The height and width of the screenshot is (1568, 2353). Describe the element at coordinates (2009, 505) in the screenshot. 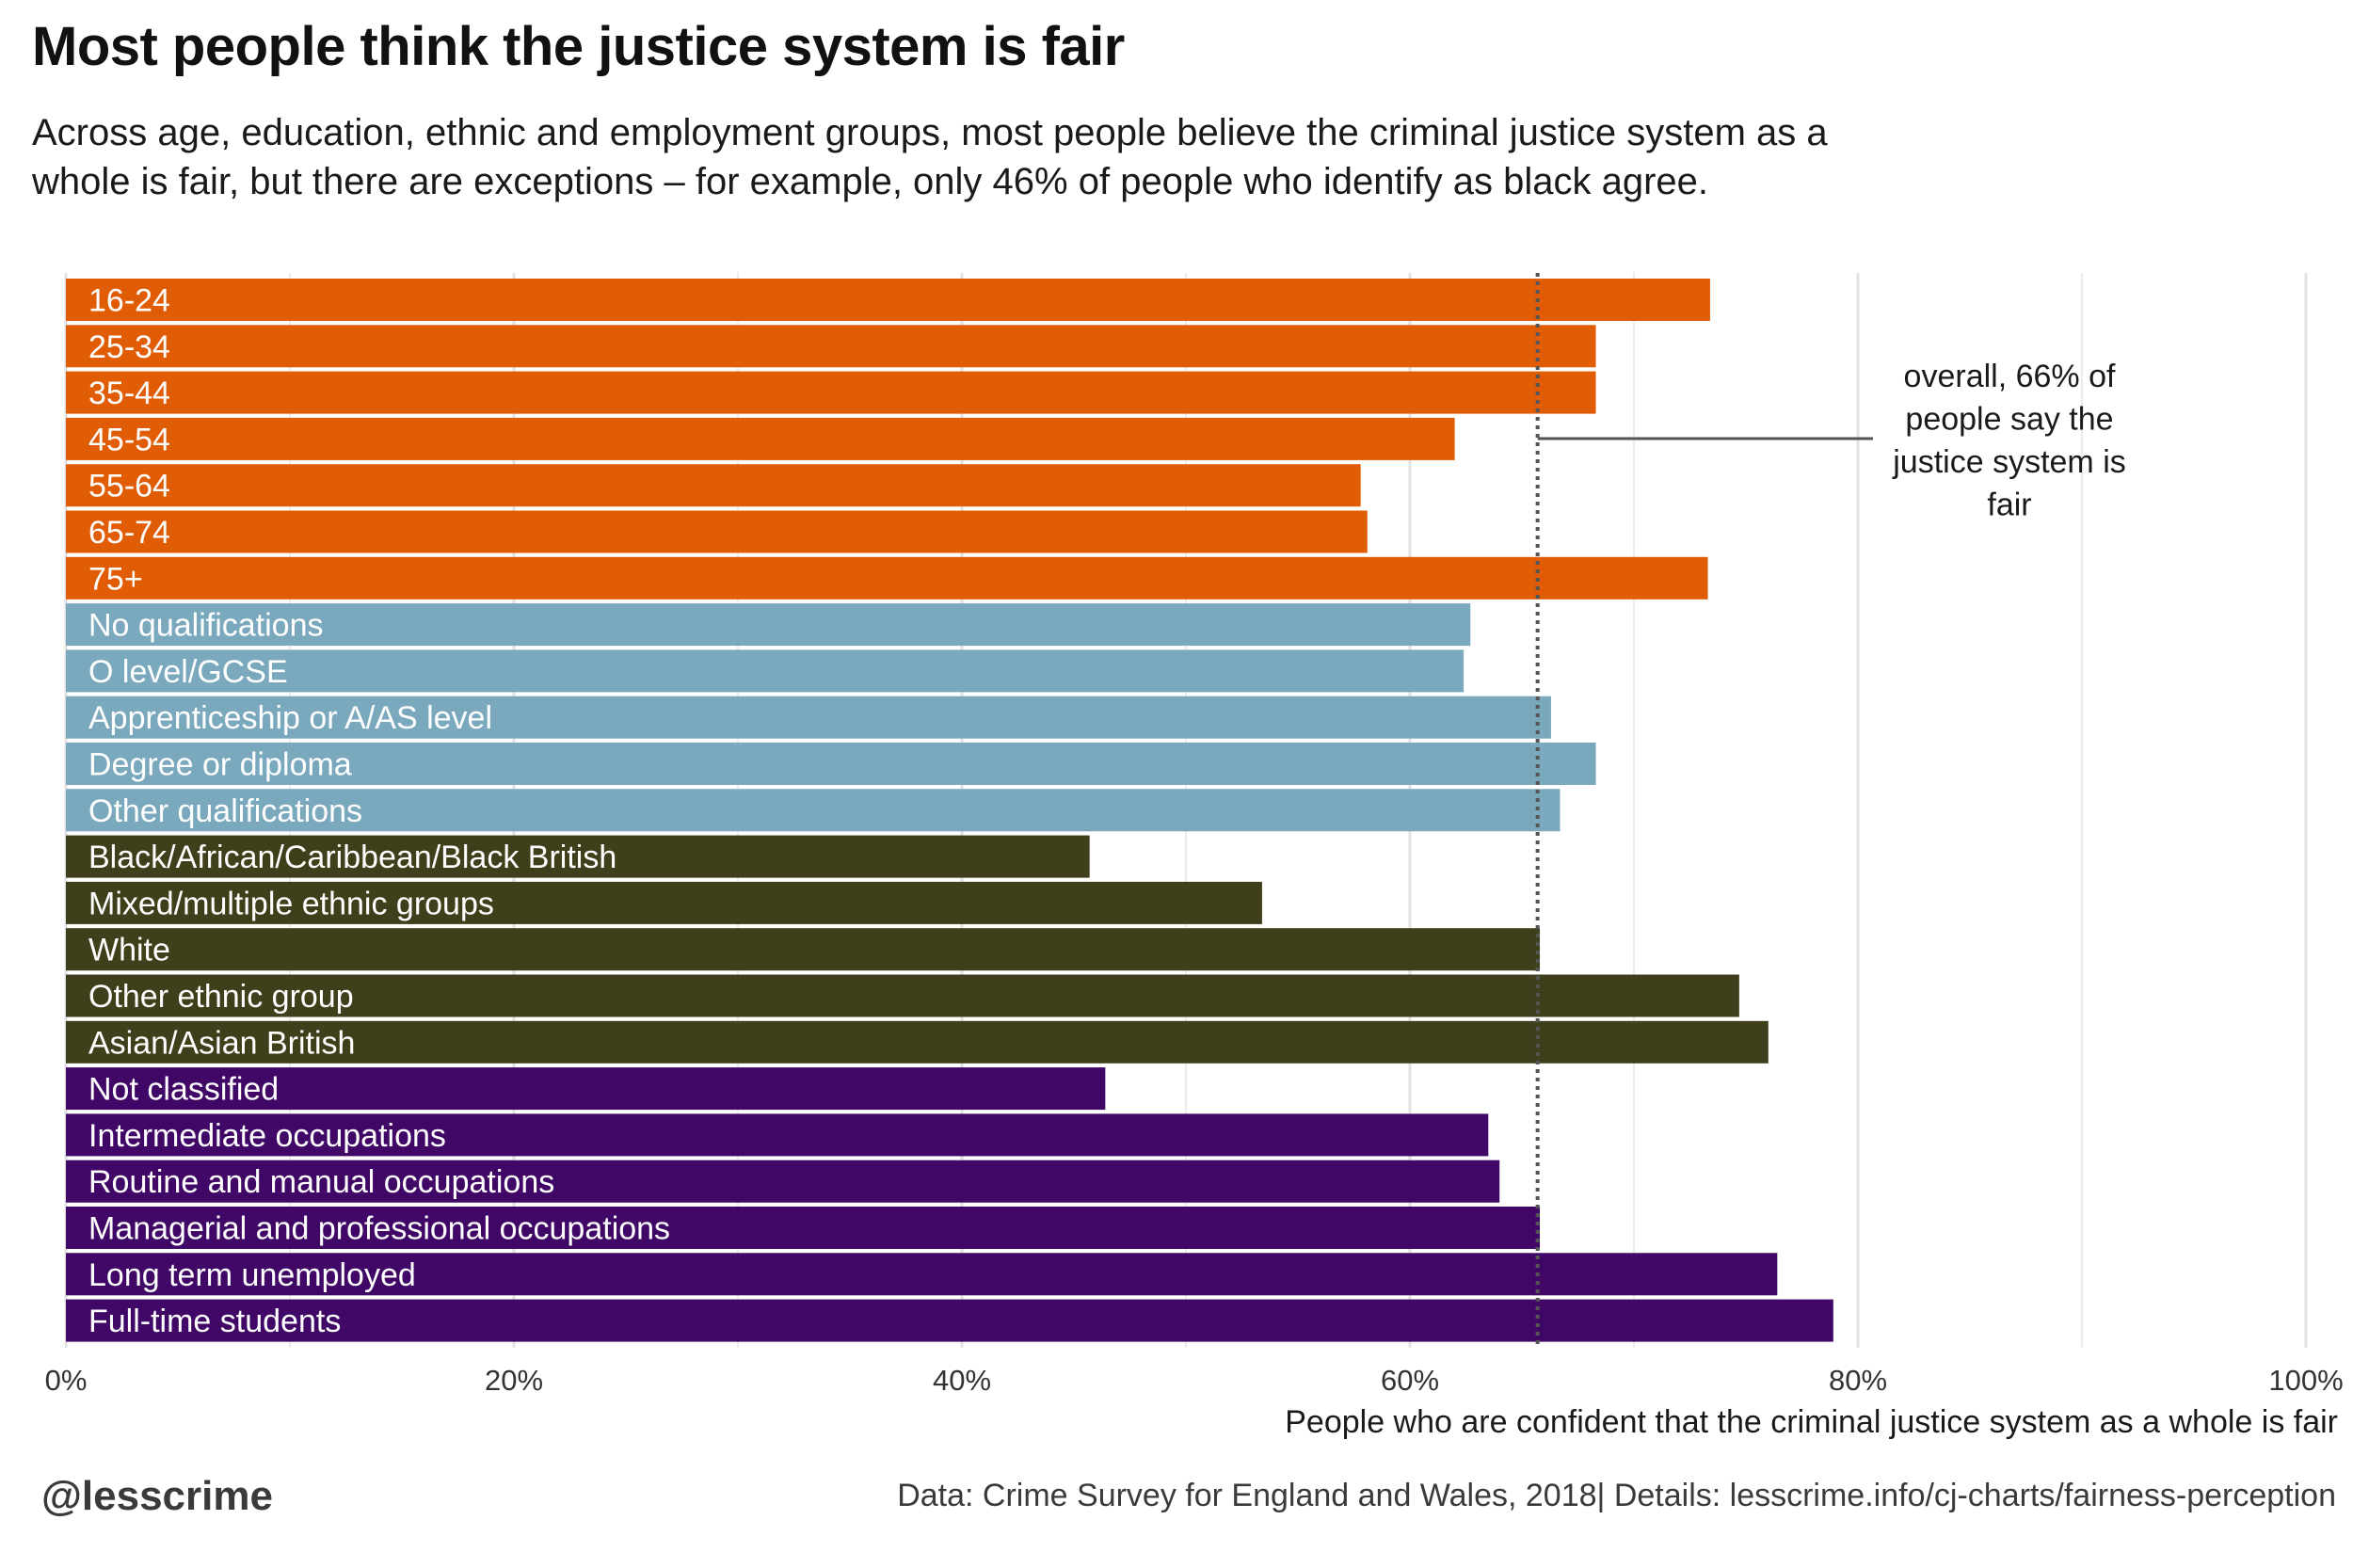

I see `annotation-line: fair` at that location.